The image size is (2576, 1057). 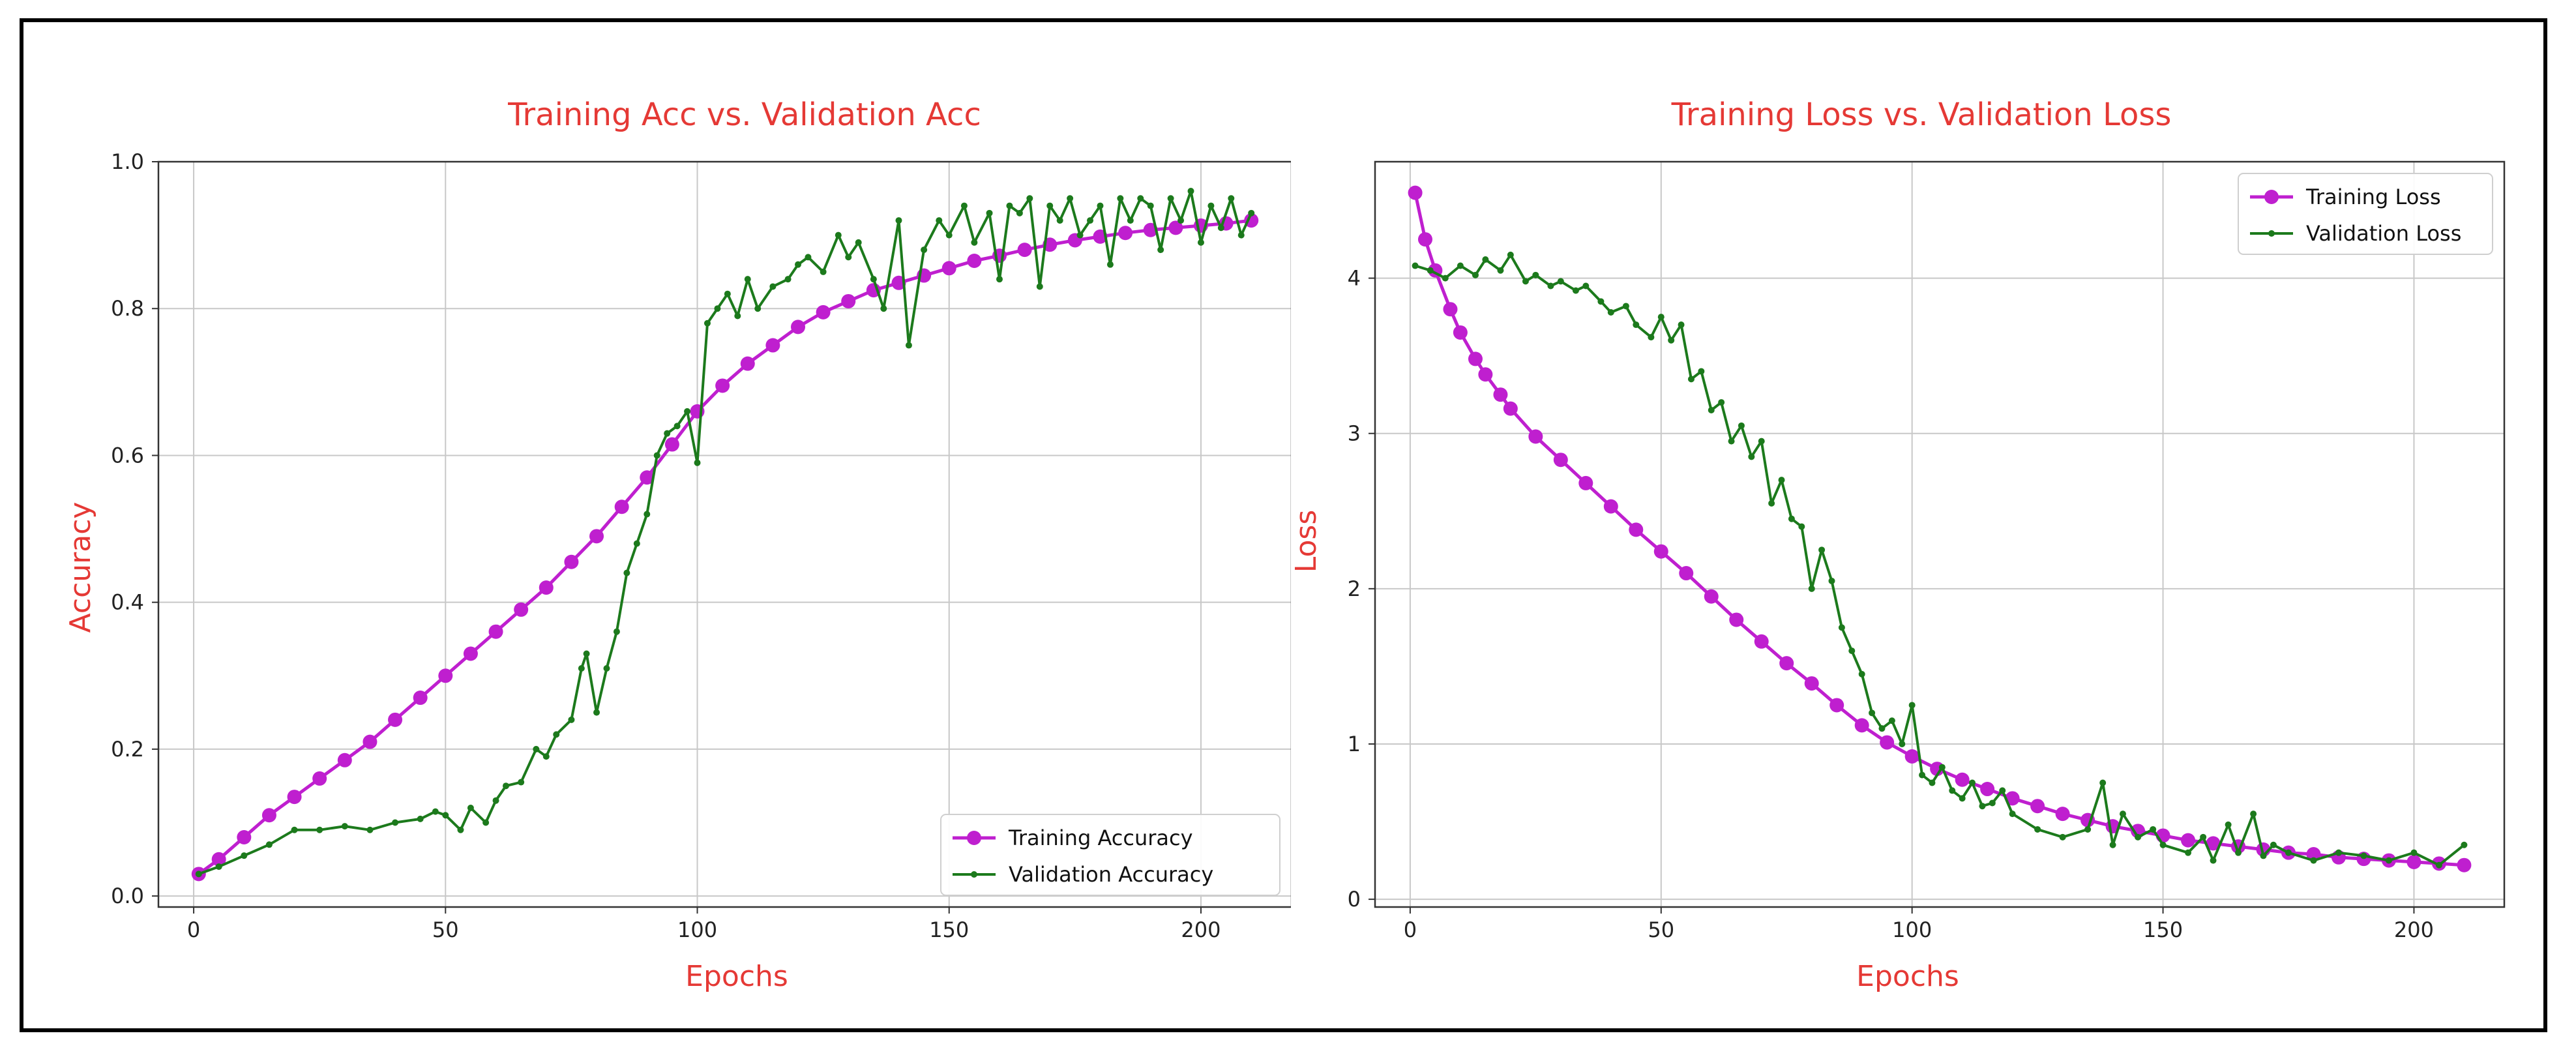 What do you see at coordinates (2373, 197) in the screenshot?
I see `loss-legend-training-label: Training Loss` at bounding box center [2373, 197].